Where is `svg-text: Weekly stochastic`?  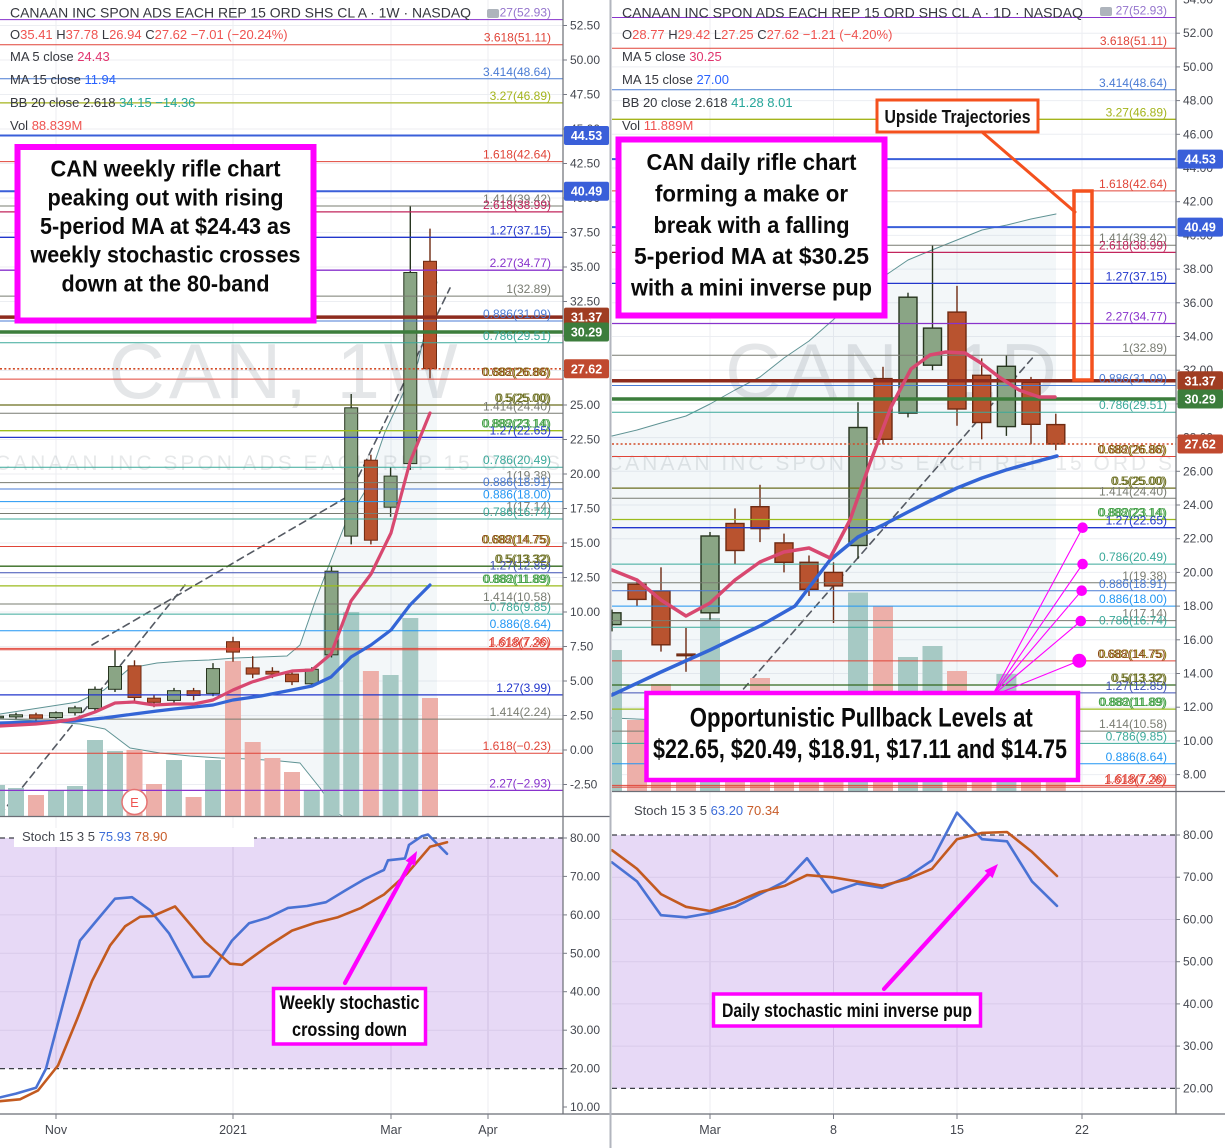
svg-text: Weekly stochastic is located at coordinates (350, 1003).